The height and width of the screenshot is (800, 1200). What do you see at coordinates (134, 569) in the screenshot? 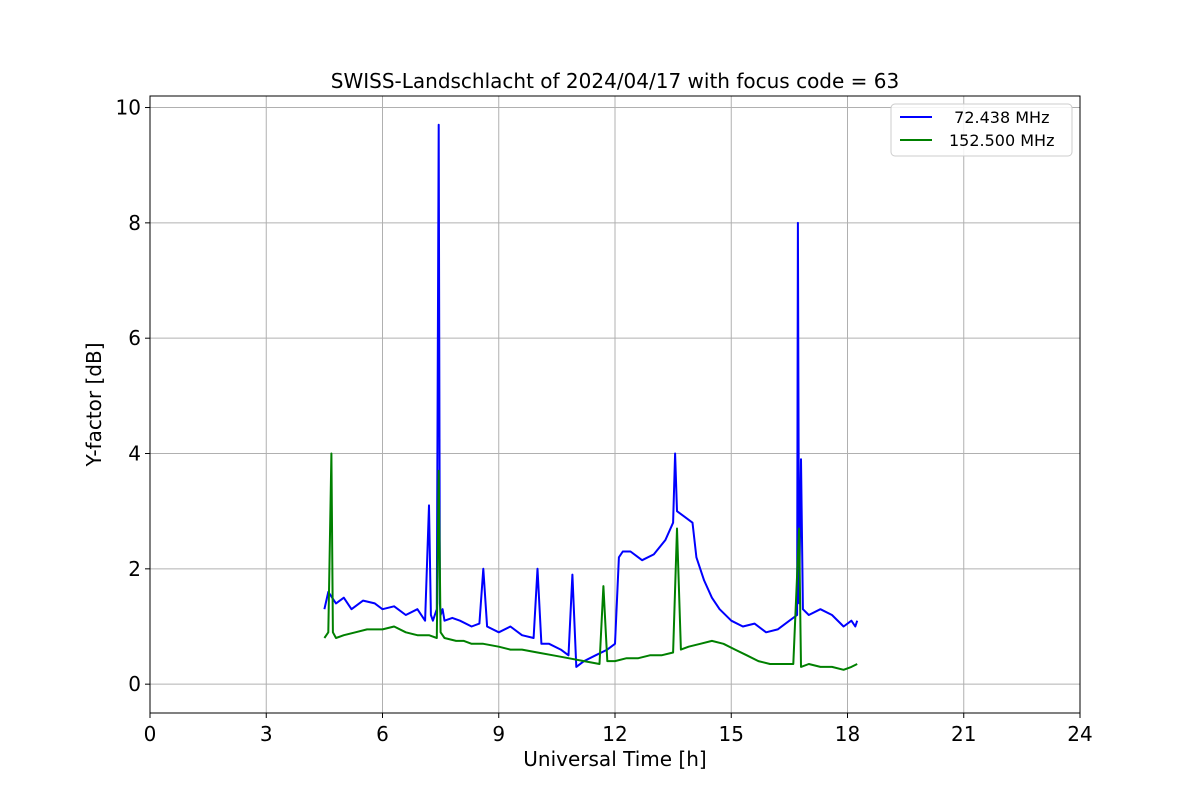
I see `y-tick-label: 2` at bounding box center [134, 569].